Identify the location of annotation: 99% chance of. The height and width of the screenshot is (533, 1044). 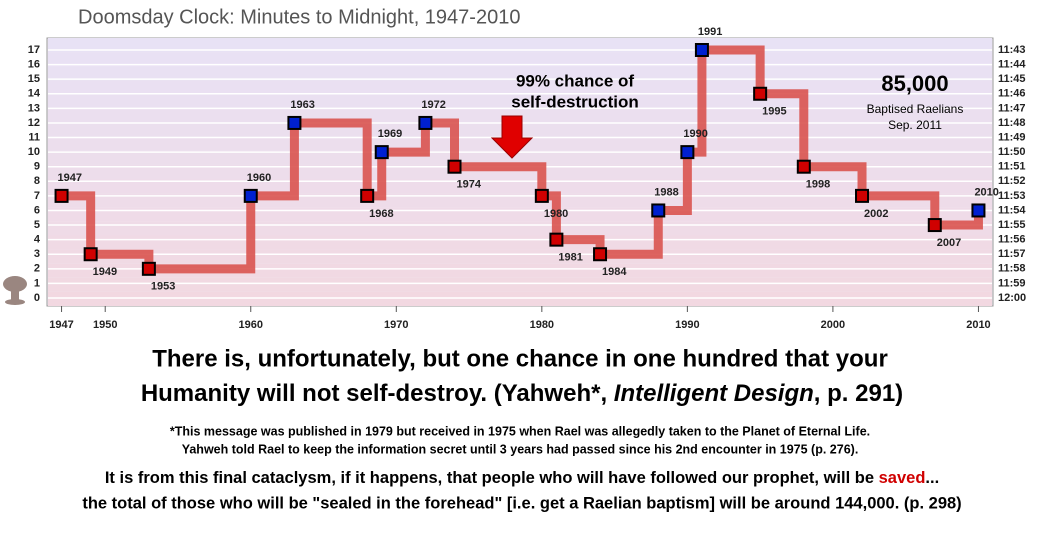
(575, 80).